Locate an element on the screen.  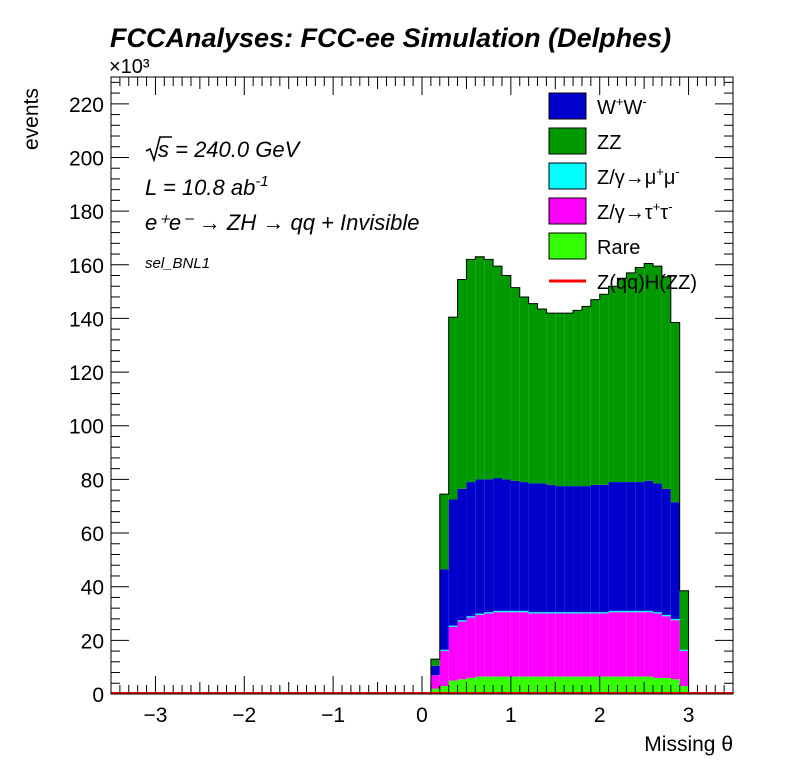
legend-label: W+W- is located at coordinates (622, 106).